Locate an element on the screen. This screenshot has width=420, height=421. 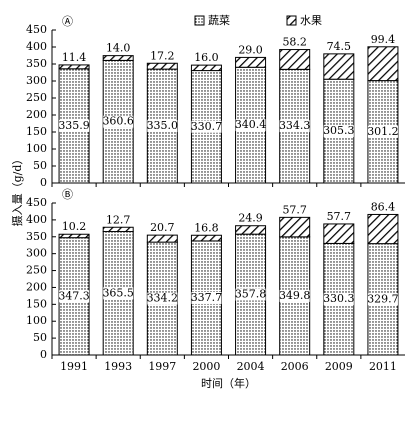
value-label: 16.0 is located at coordinates (206, 57).